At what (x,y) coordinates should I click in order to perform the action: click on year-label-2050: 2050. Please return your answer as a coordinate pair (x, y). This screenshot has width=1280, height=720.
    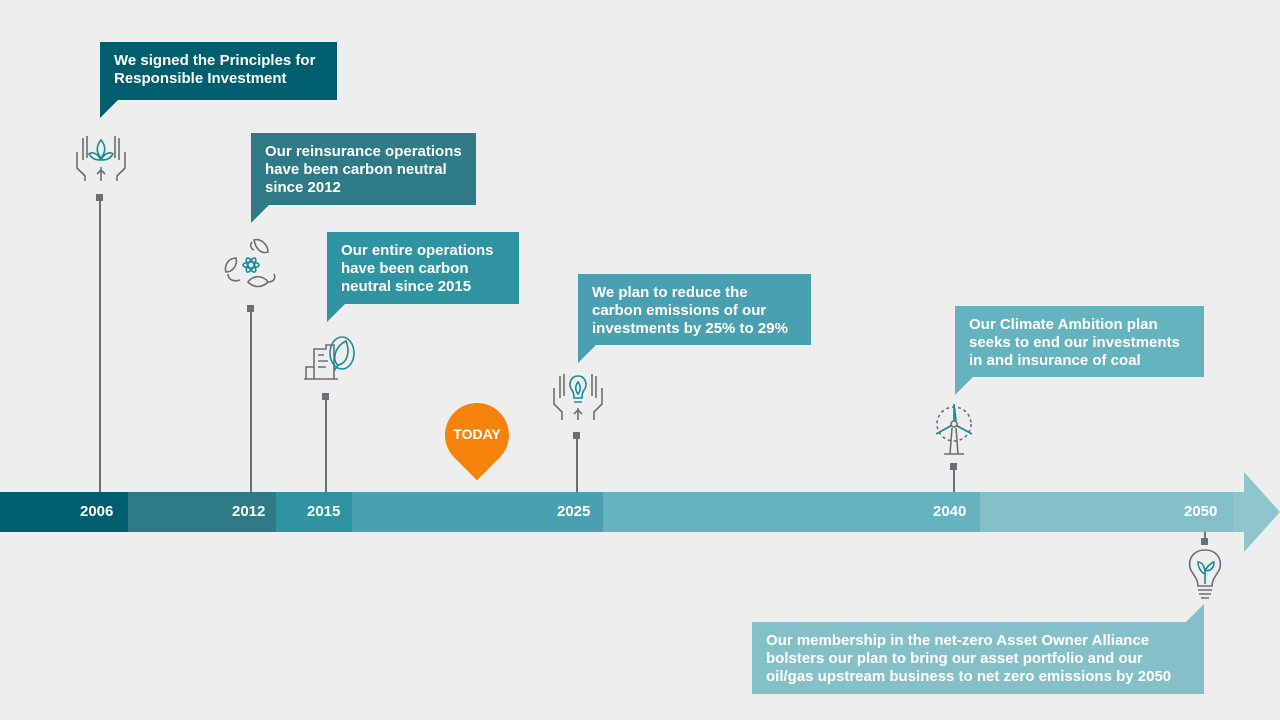
    Looking at the image, I should click on (1201, 511).